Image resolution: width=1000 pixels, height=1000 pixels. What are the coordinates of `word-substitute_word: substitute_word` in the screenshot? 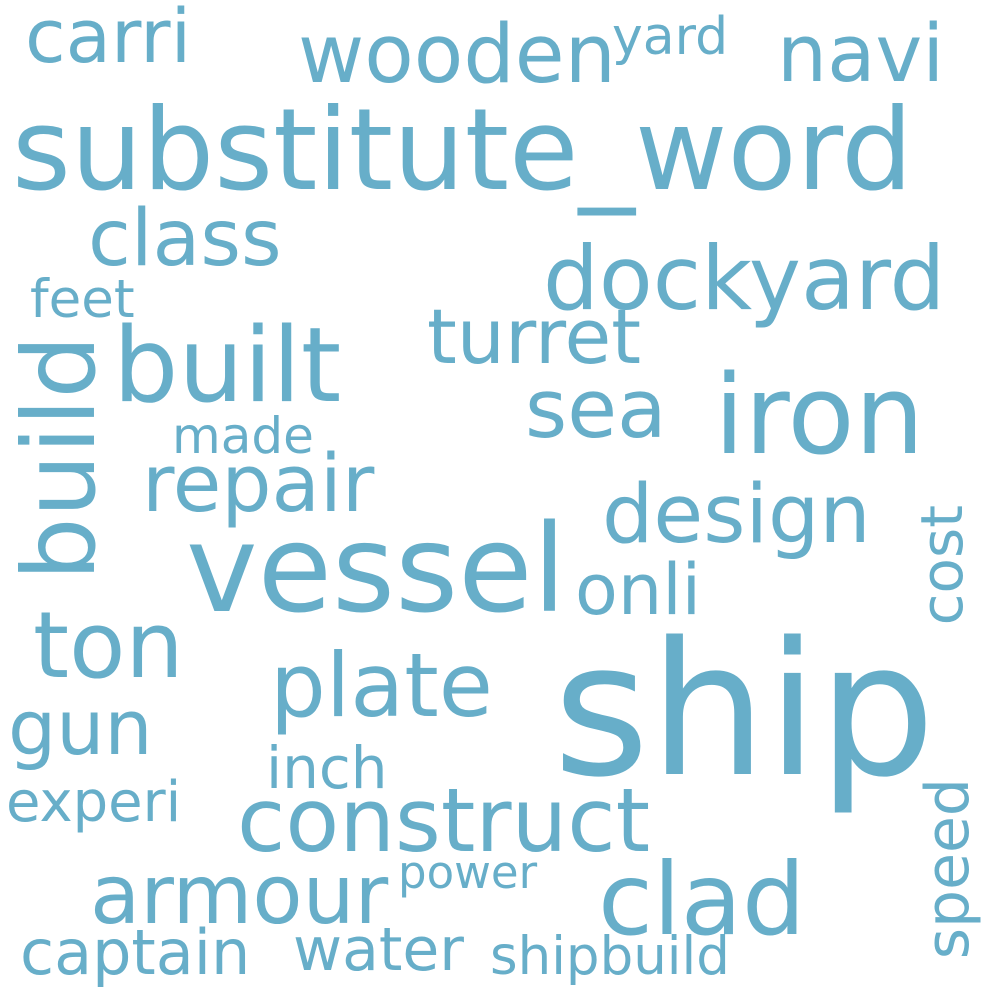 It's located at (462, 150).